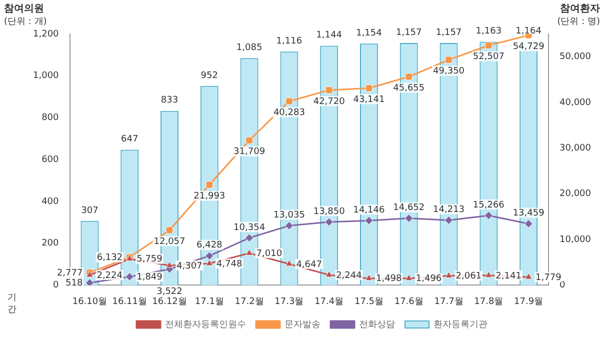  Describe the element at coordinates (149, 277) in the screenshot. I see `data-label: 1,849` at that location.